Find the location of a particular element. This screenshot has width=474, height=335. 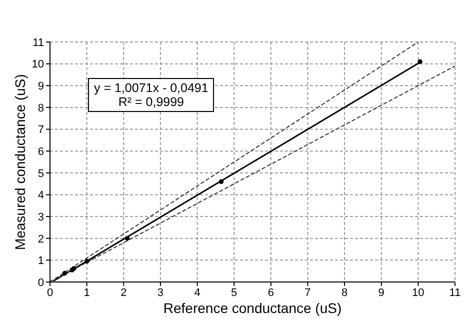

x-tick-label: 0 is located at coordinates (50, 292).